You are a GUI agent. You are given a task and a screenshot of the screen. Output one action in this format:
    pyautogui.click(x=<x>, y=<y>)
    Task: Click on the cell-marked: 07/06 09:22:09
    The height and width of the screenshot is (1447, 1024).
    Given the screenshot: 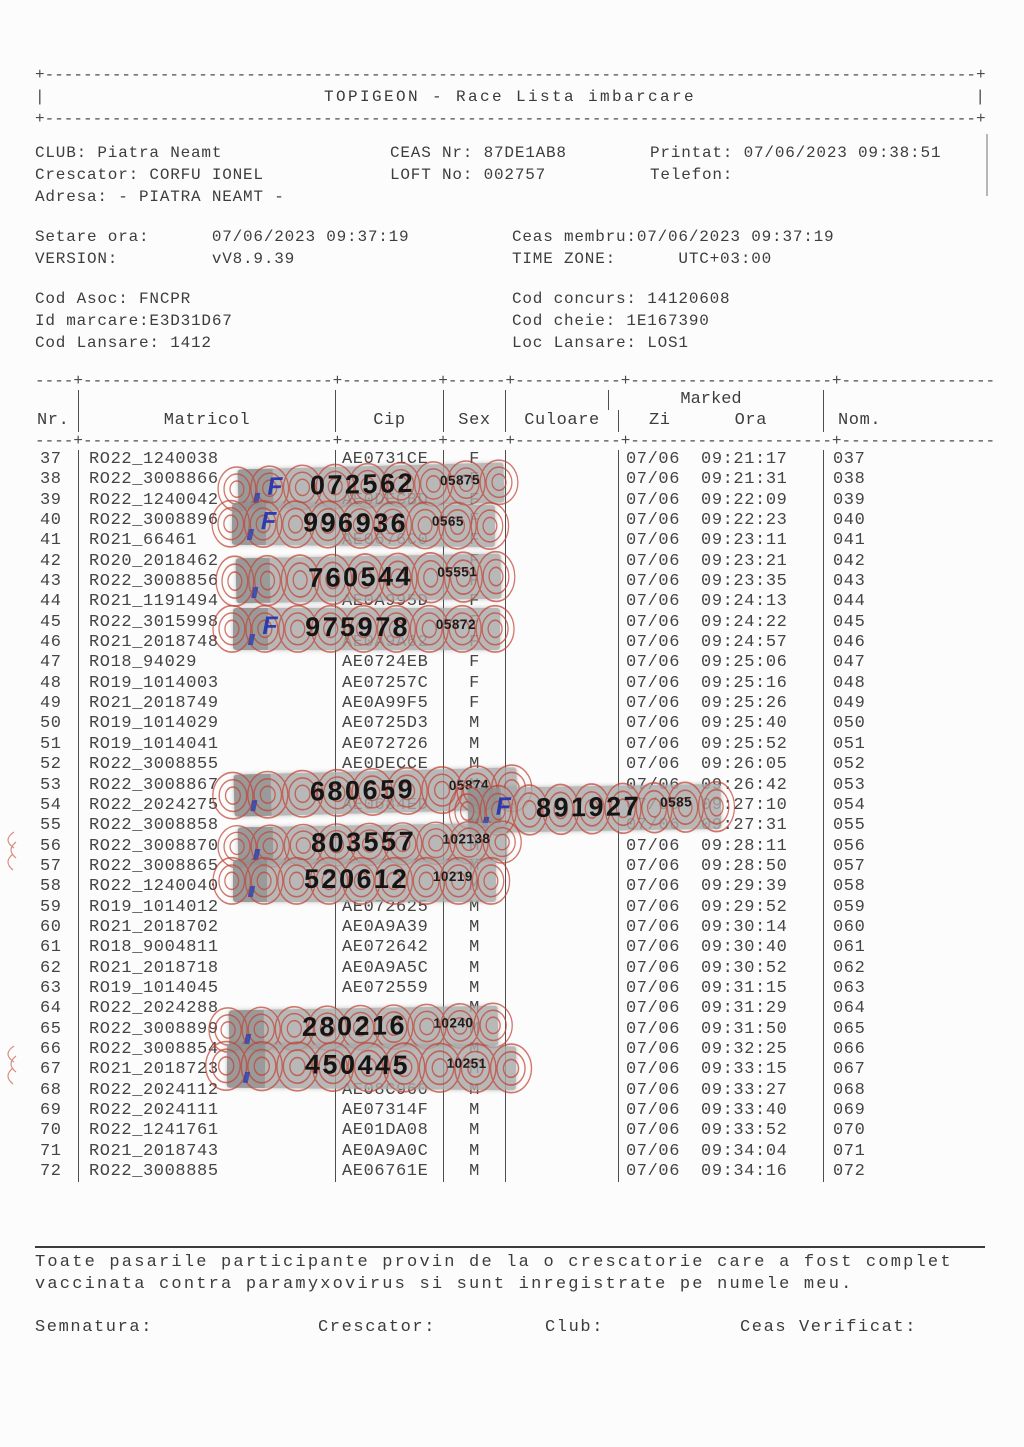 What is the action you would take?
    pyautogui.click(x=720, y=501)
    